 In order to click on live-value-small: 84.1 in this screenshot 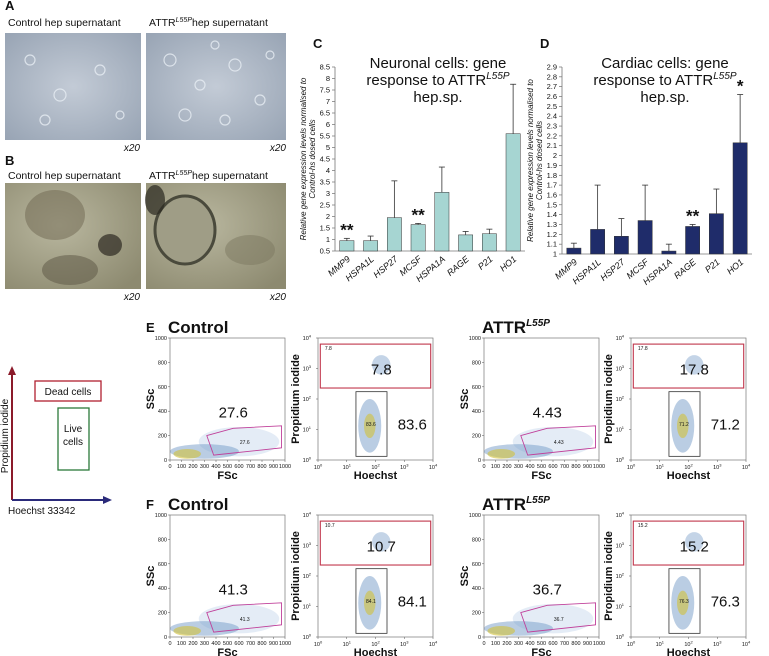, I will do `click(371, 602)`.